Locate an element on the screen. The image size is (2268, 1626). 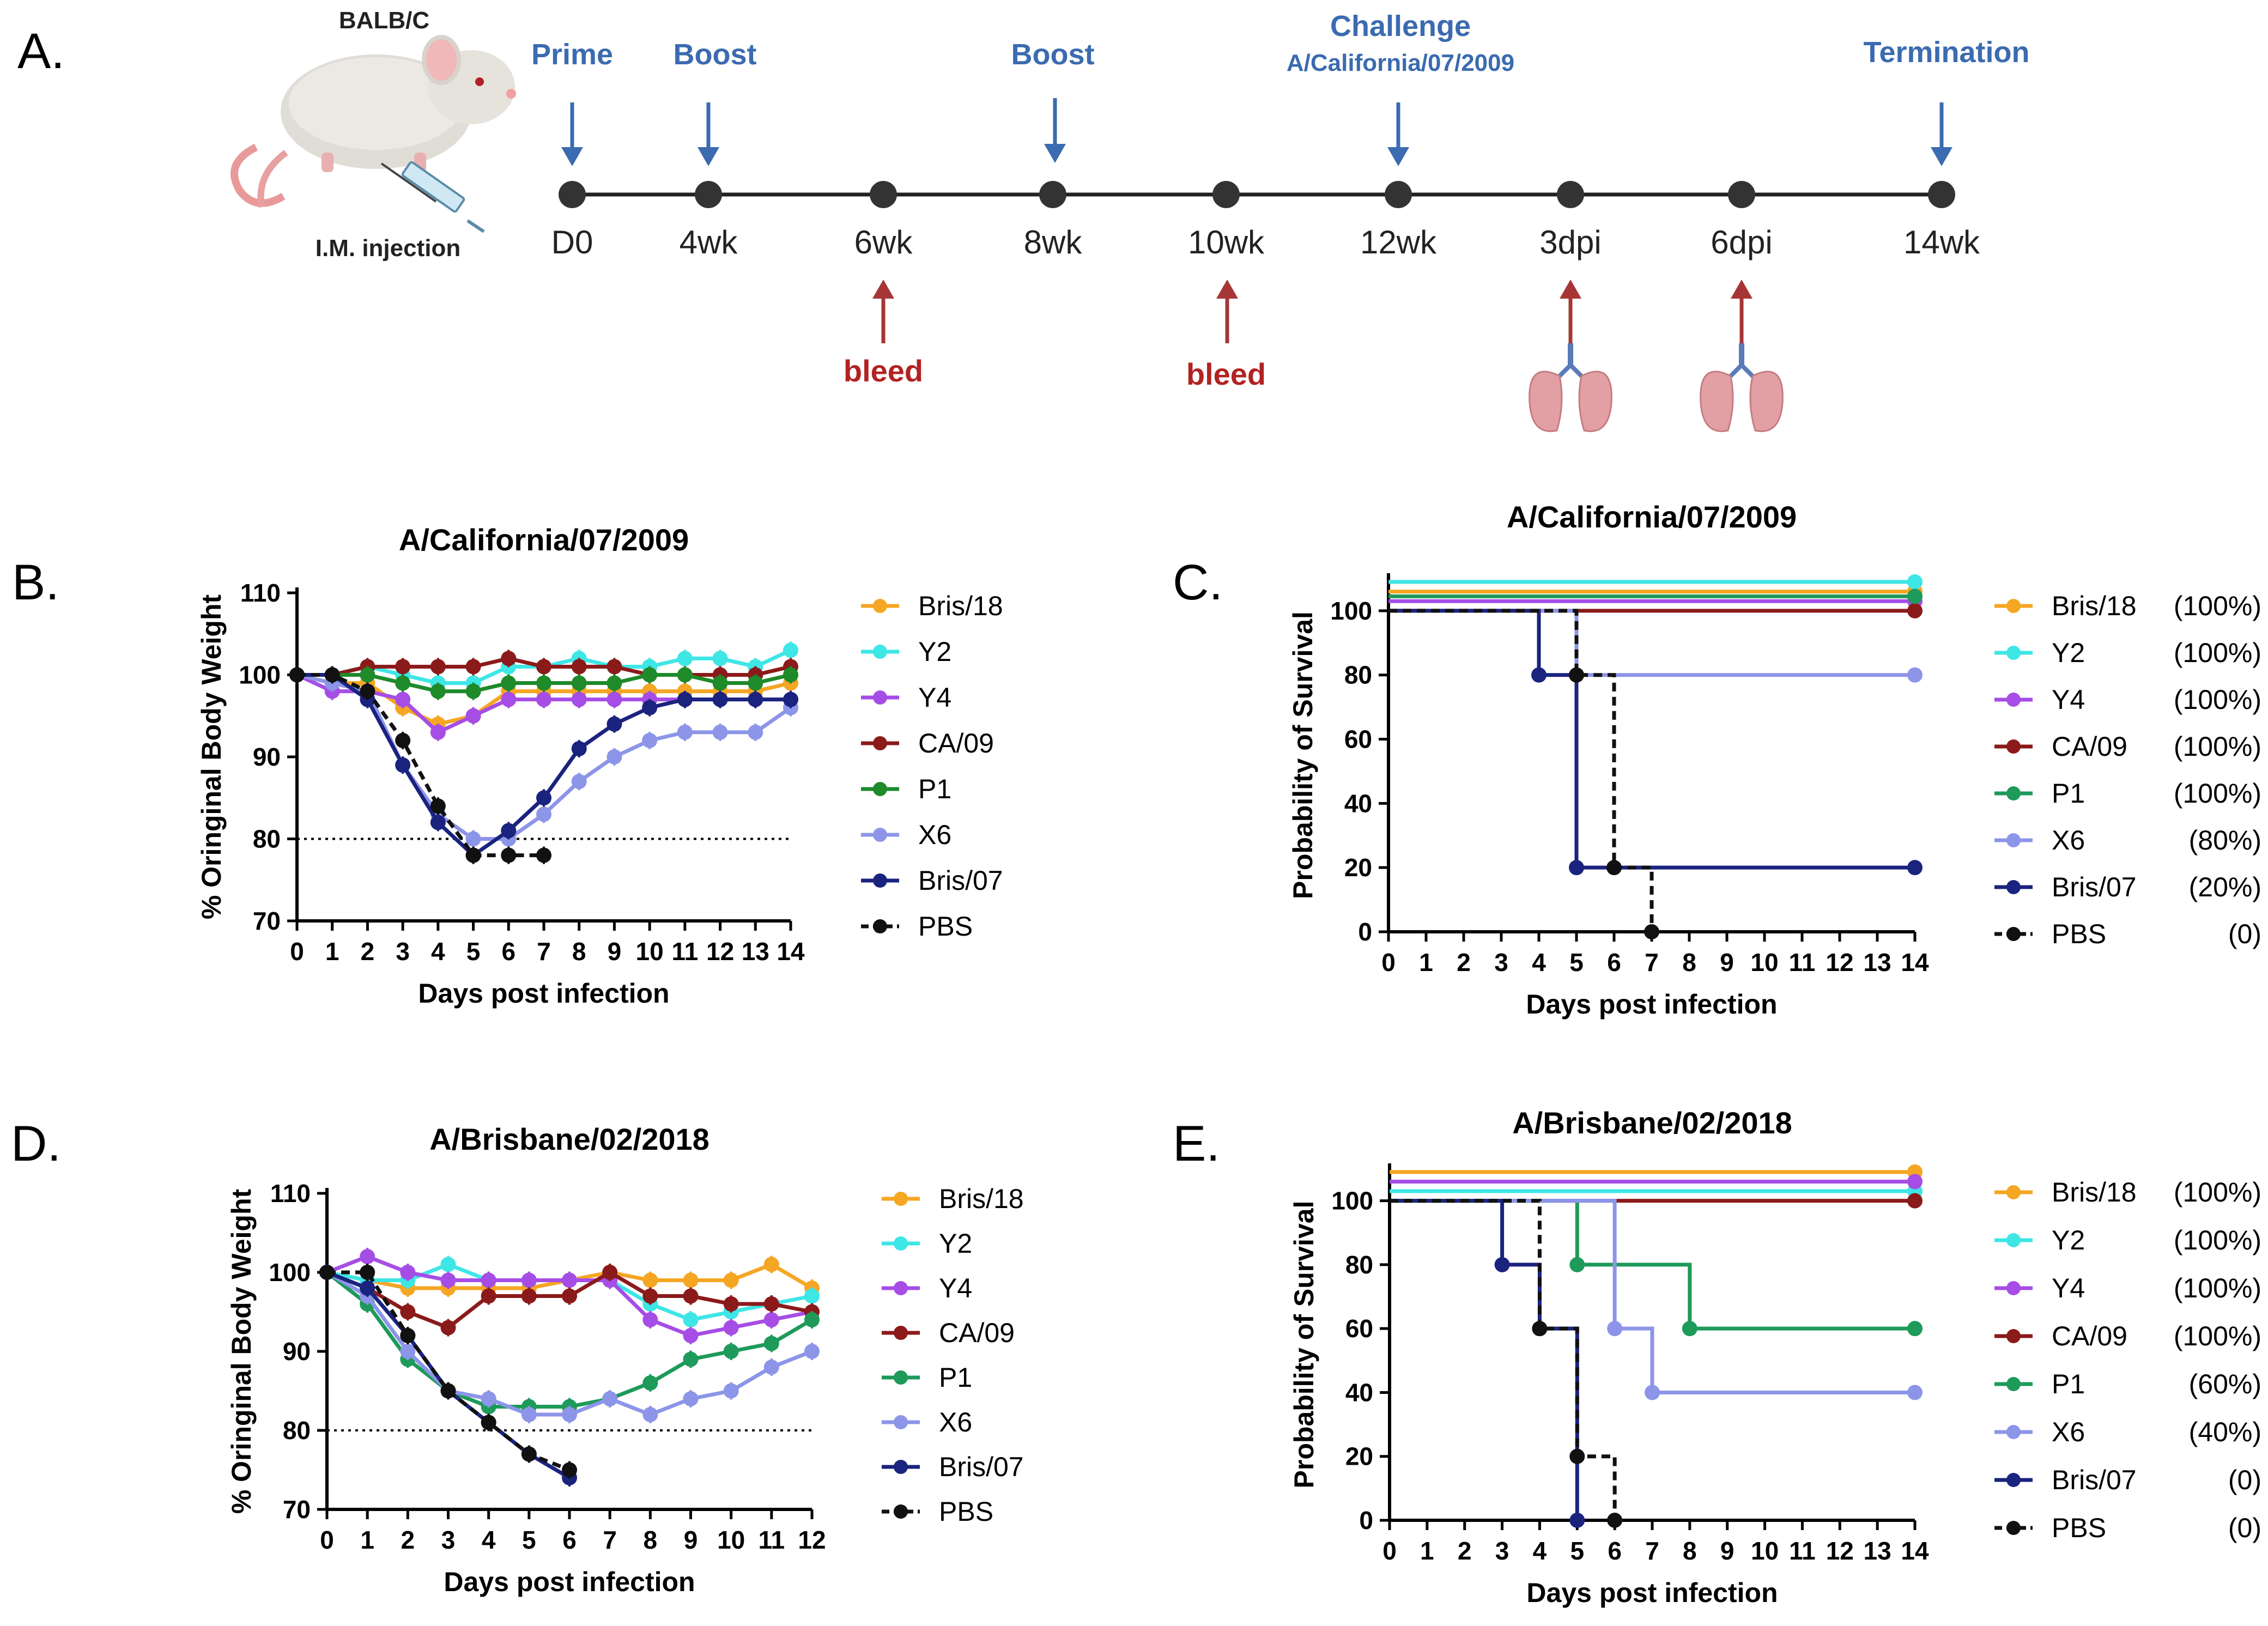
legend-item: CA/09 is located at coordinates (927, 743).